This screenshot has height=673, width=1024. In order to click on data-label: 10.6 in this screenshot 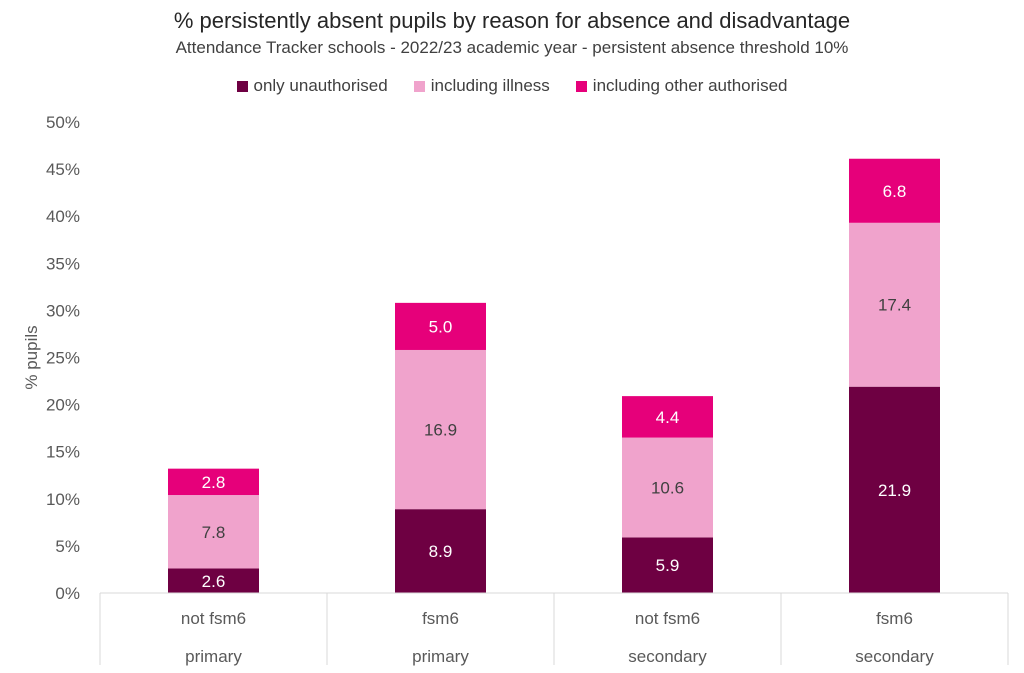, I will do `click(667, 487)`.